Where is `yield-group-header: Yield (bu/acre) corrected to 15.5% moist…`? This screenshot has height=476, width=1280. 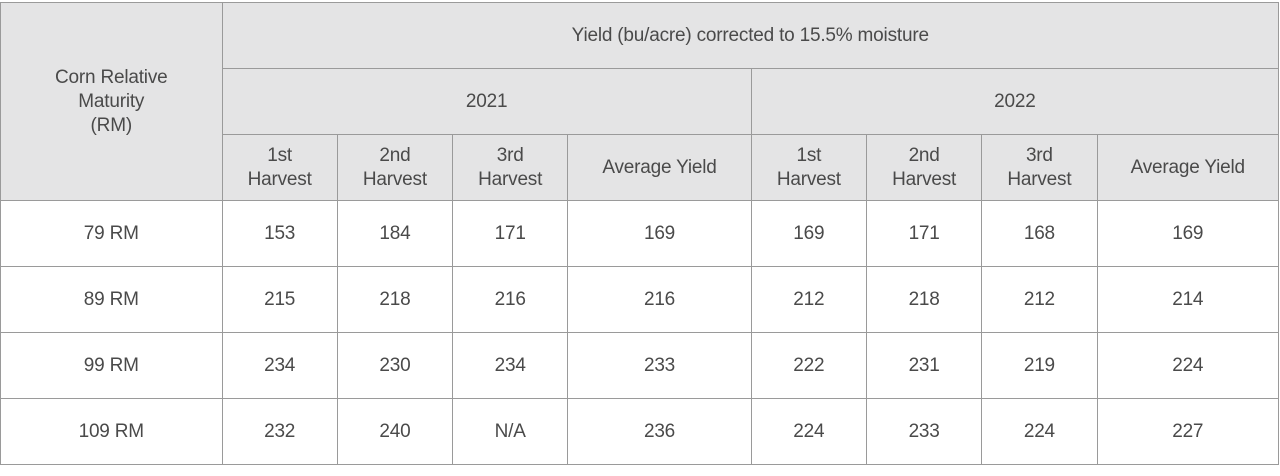 yield-group-header: Yield (bu/acre) corrected to 15.5% moist… is located at coordinates (750, 35).